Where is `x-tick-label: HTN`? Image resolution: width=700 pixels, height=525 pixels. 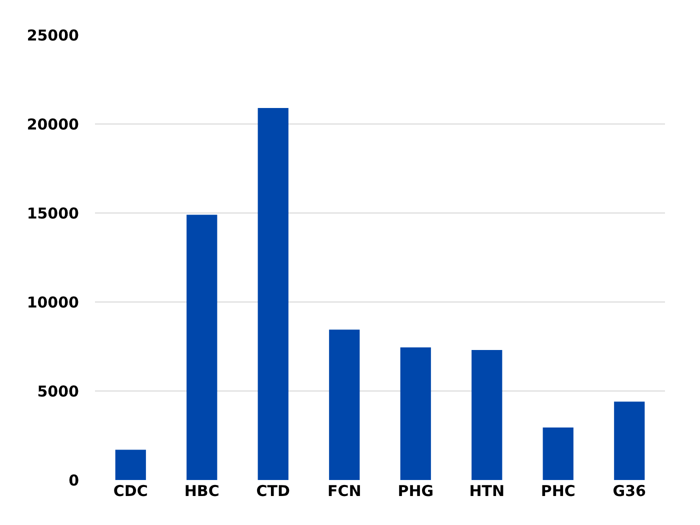
x-tick-label: HTN is located at coordinates (487, 491).